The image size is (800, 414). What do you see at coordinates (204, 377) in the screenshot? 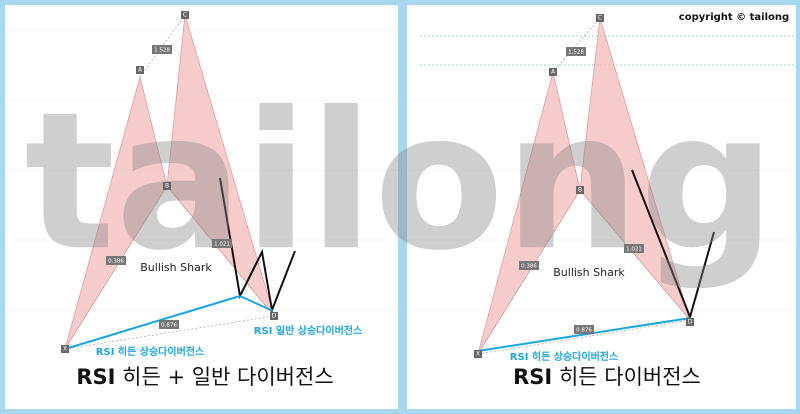
I see `caption: RSI 히든 + 일반 다이버전스` at bounding box center [204, 377].